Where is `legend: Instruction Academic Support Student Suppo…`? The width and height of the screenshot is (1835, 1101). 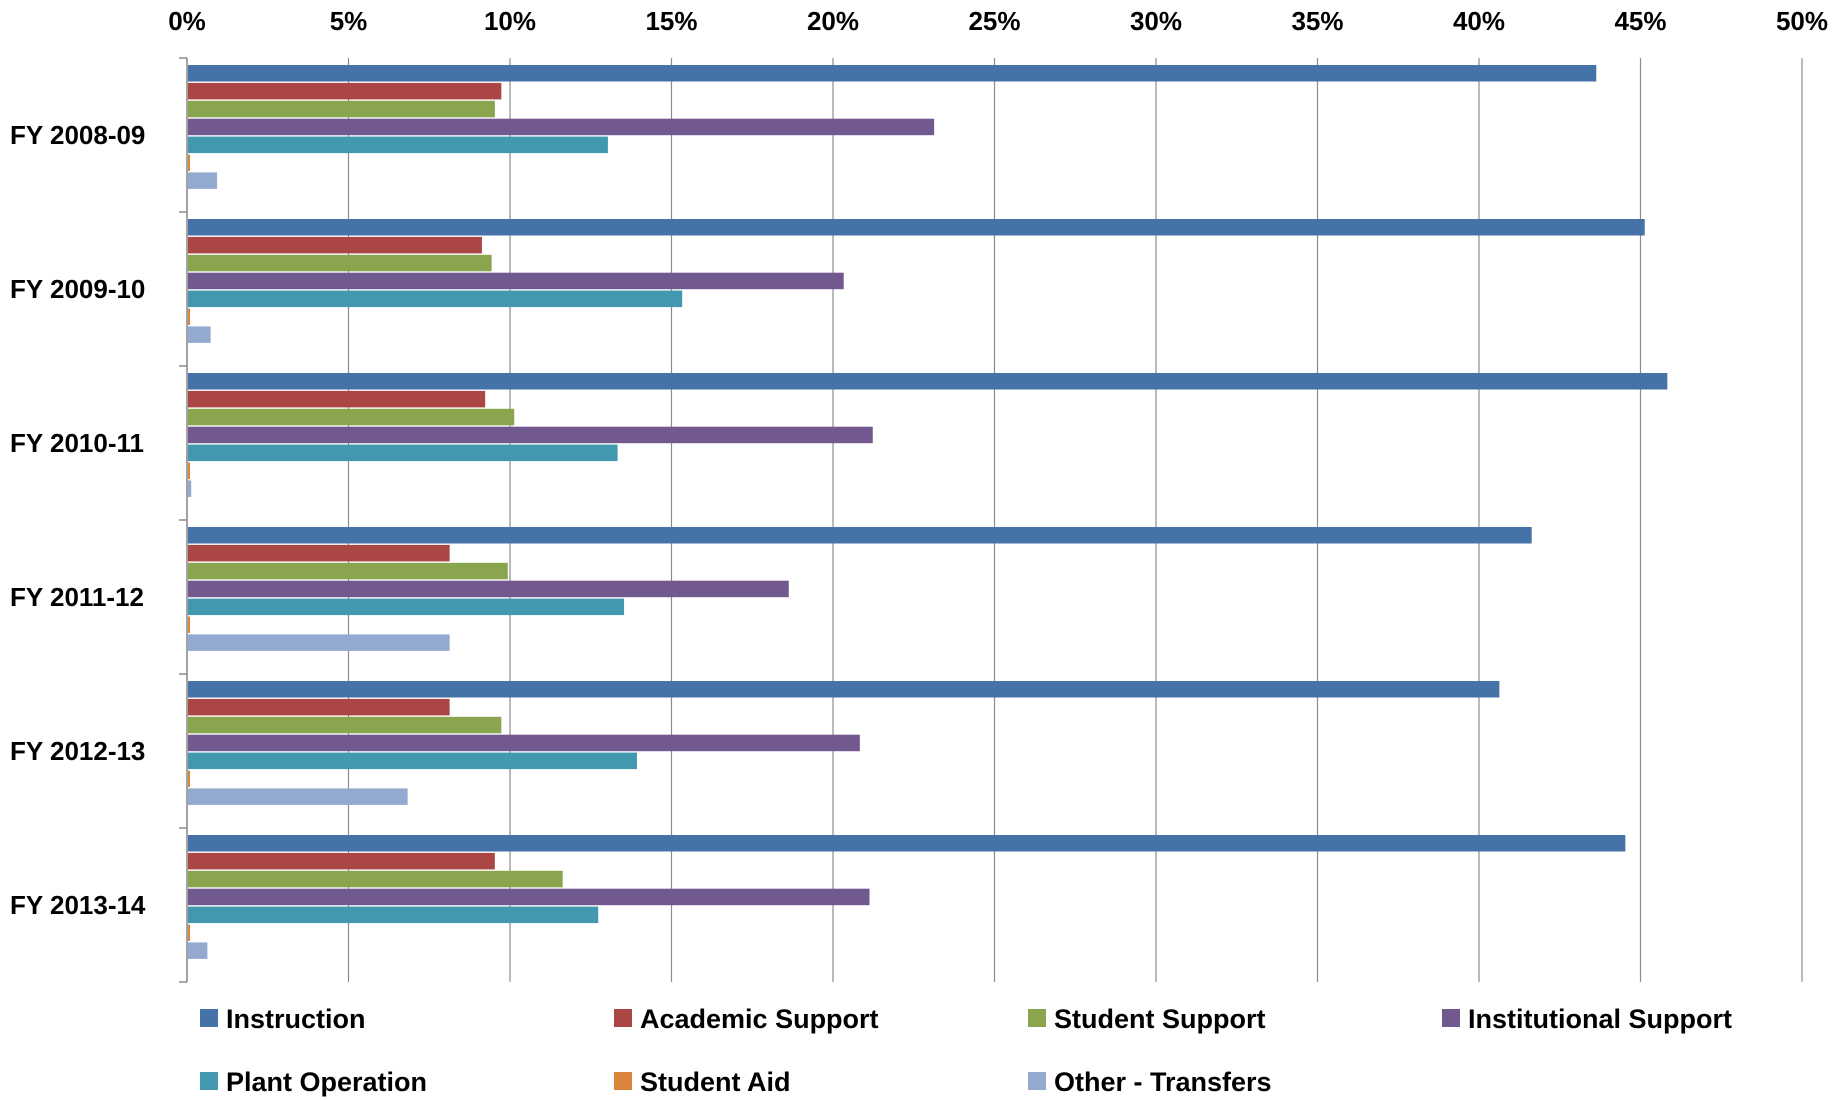 legend: Instruction Academic Support Student Suppo… is located at coordinates (966, 1050).